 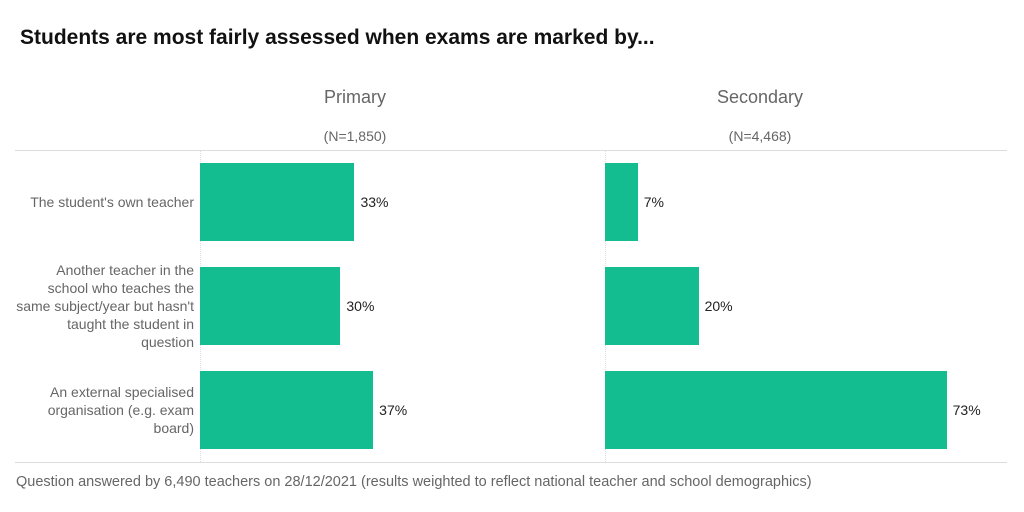 I want to click on data-label: 37%, so click(x=393, y=410).